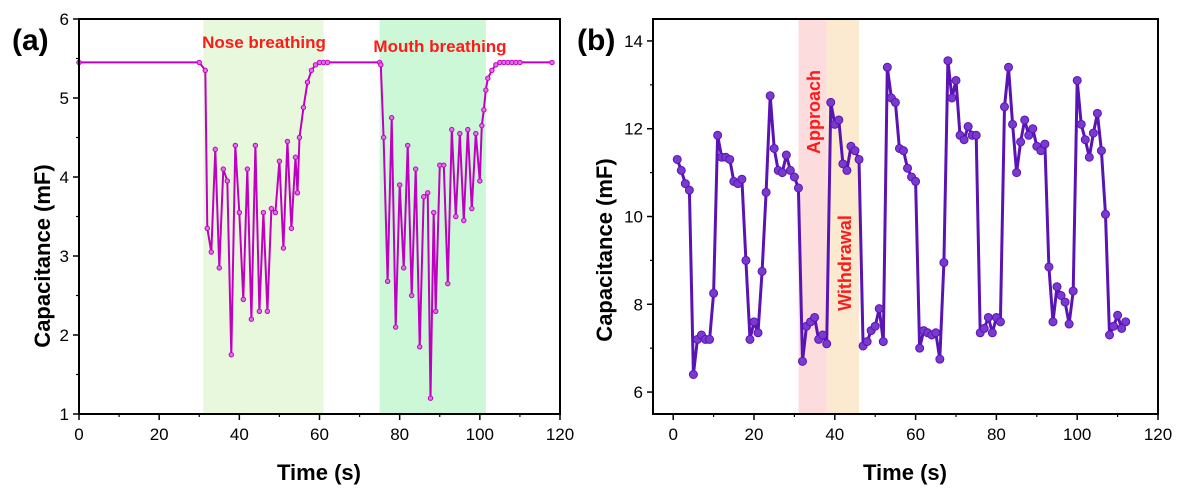 The image size is (1183, 496). What do you see at coordinates (633, 217) in the screenshot?
I see `y-tick-label: 10` at bounding box center [633, 217].